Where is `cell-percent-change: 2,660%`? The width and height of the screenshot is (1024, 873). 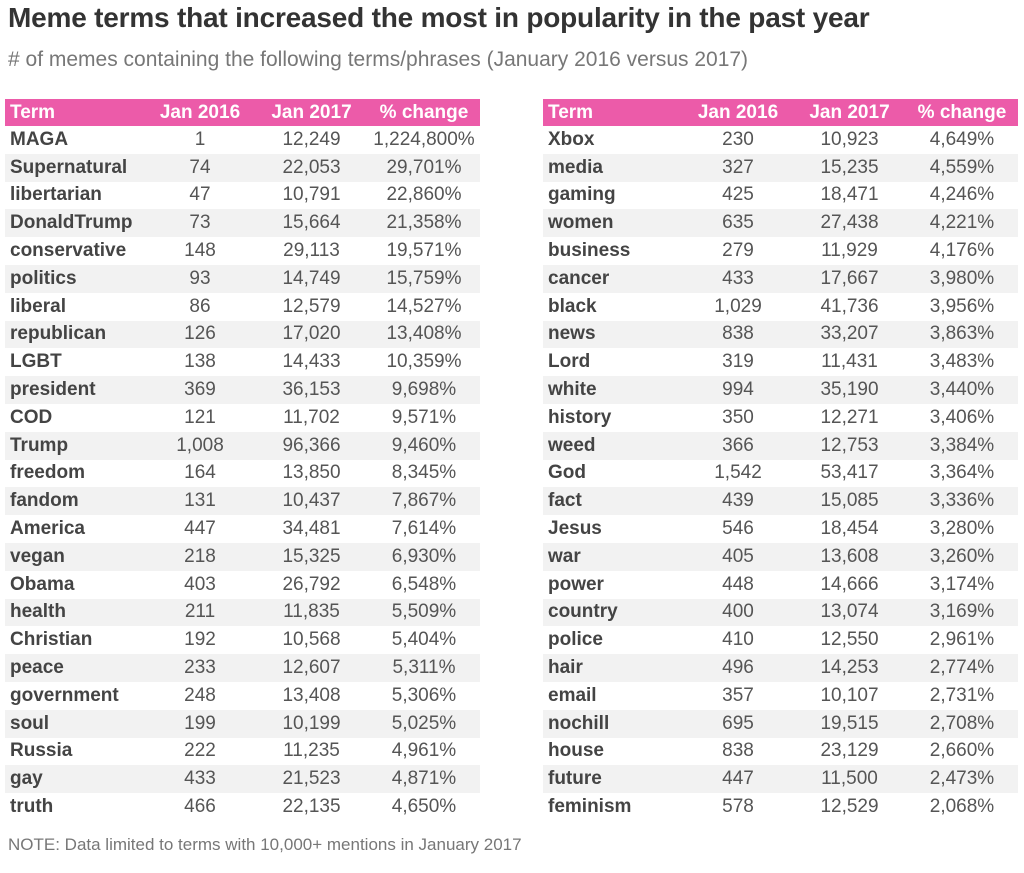
cell-percent-change: 2,660% is located at coordinates (962, 751).